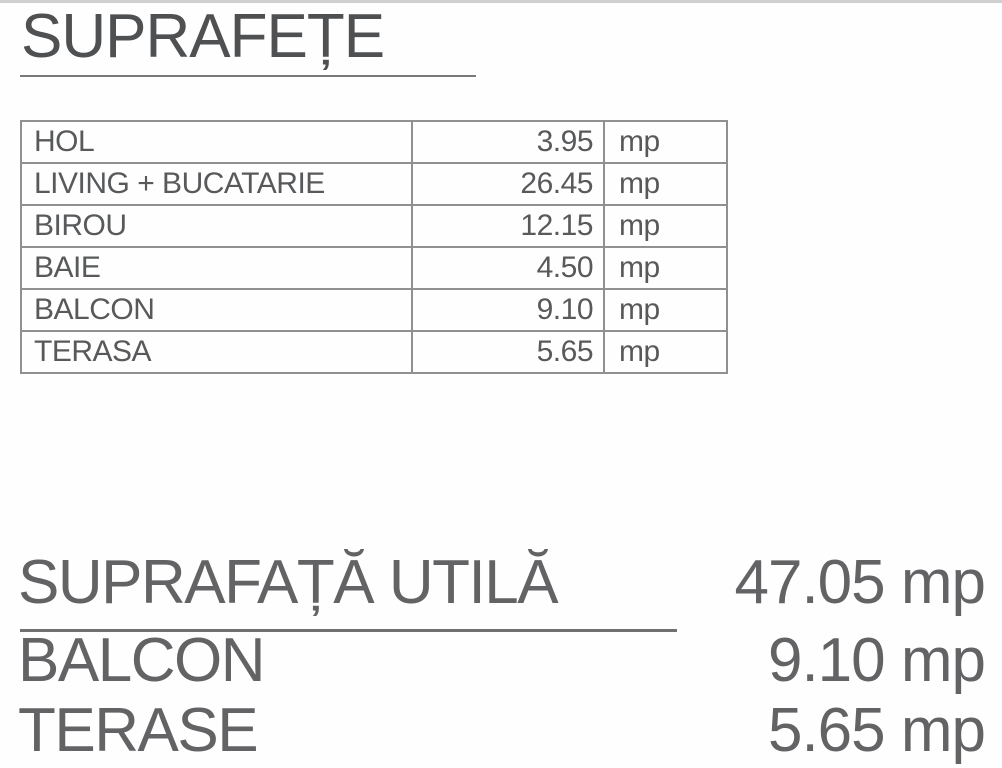 The image size is (1002, 768). What do you see at coordinates (141, 660) in the screenshot?
I see `summary-label: BALCON` at bounding box center [141, 660].